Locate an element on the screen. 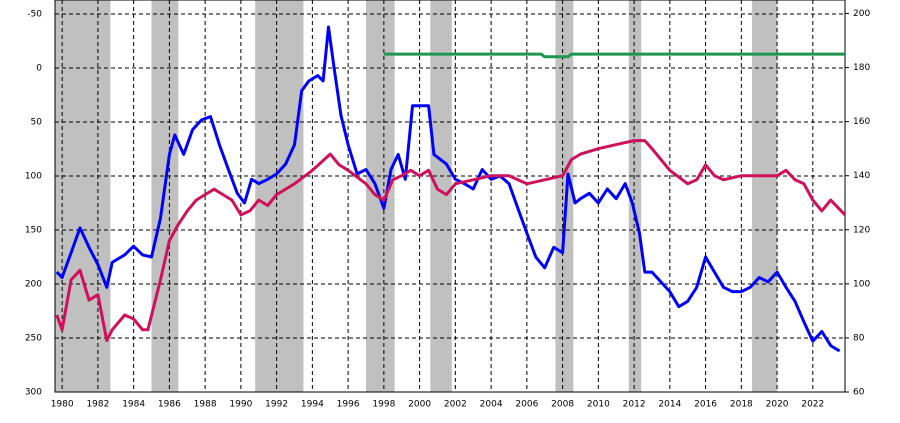 This screenshot has height=423, width=900. y2-tick-label: 100 is located at coordinates (861, 284).